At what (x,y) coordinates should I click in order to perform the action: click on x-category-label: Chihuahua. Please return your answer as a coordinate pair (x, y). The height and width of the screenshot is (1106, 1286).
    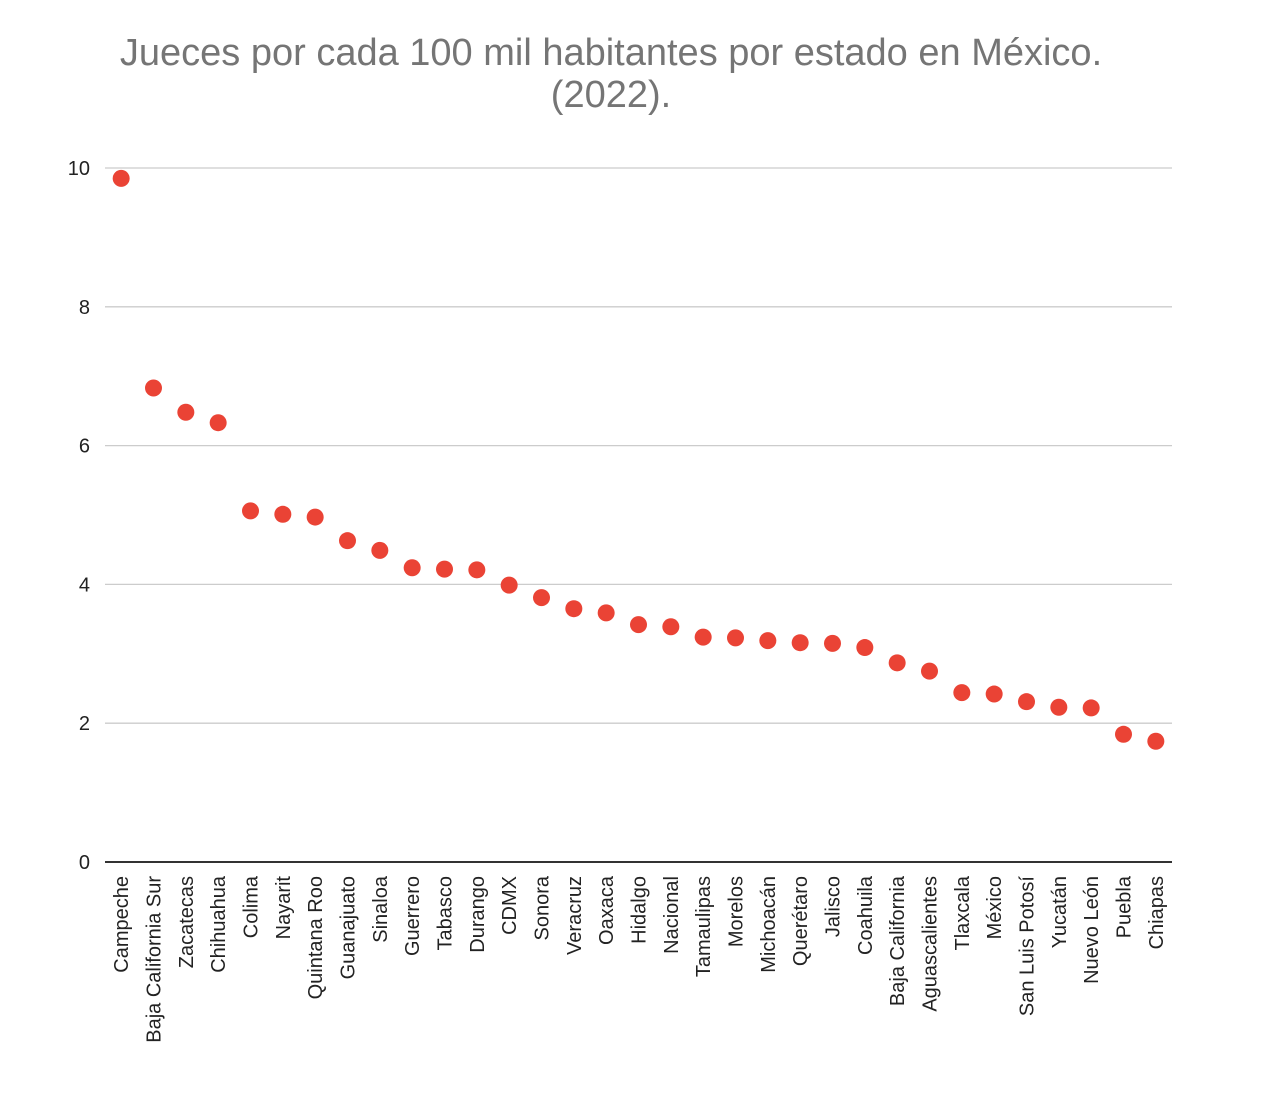
    Looking at the image, I should click on (219, 924).